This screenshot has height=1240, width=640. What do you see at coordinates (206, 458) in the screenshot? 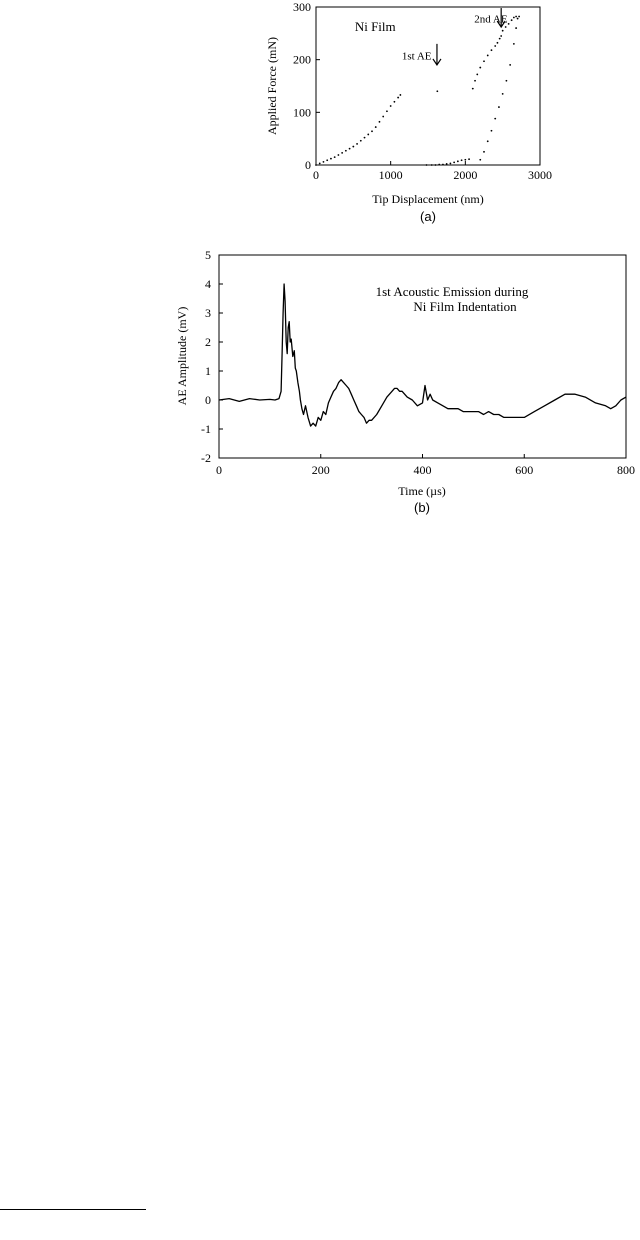
I see `chart-b-y-tick-label: -2` at bounding box center [206, 458].